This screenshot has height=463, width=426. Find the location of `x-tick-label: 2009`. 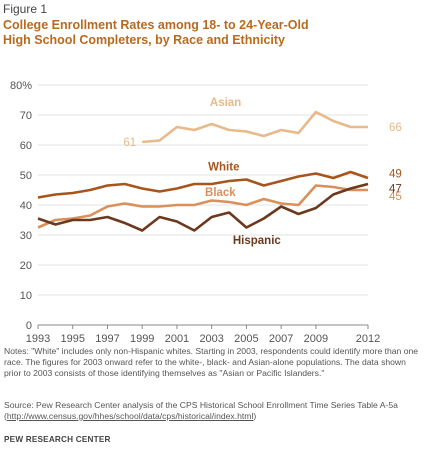

x-tick-label: 2009 is located at coordinates (316, 339).